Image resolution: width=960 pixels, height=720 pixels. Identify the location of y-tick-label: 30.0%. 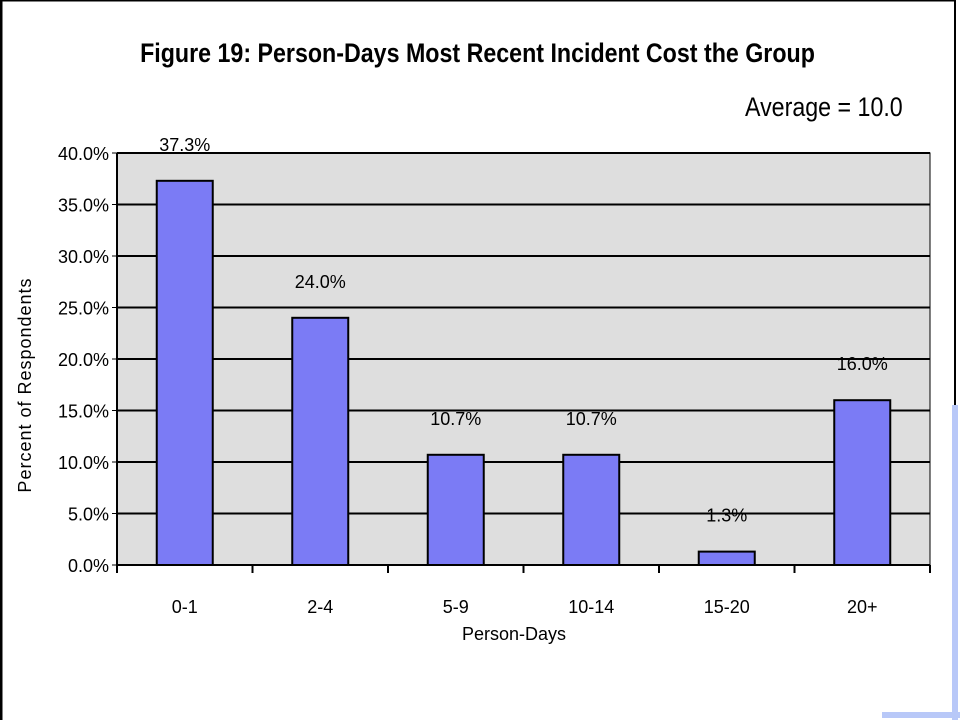
(83, 257).